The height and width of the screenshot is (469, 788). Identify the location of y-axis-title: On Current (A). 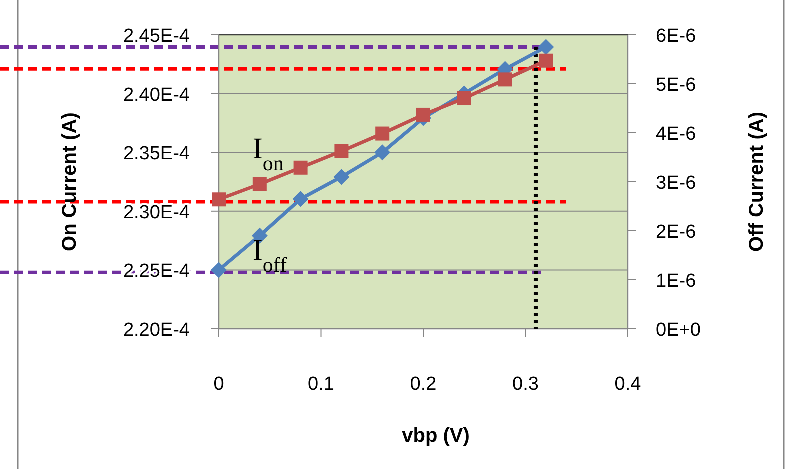
(70, 182).